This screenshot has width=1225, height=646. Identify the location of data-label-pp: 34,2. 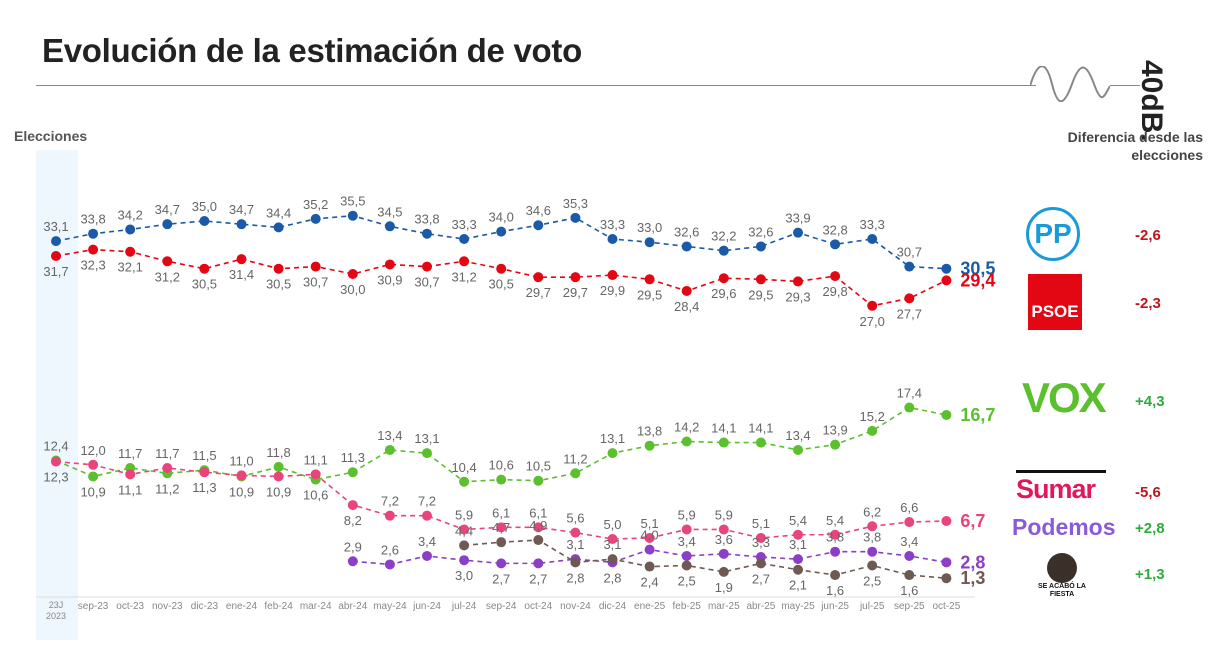
(130, 214).